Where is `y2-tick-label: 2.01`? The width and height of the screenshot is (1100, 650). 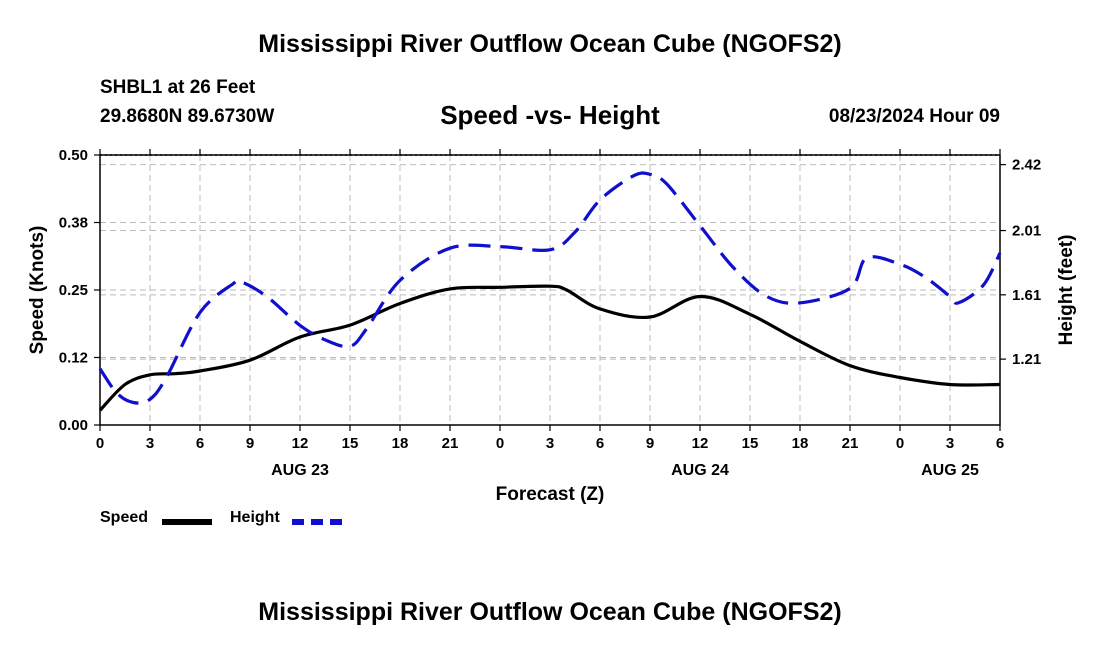
y2-tick-label: 2.01 is located at coordinates (1026, 231).